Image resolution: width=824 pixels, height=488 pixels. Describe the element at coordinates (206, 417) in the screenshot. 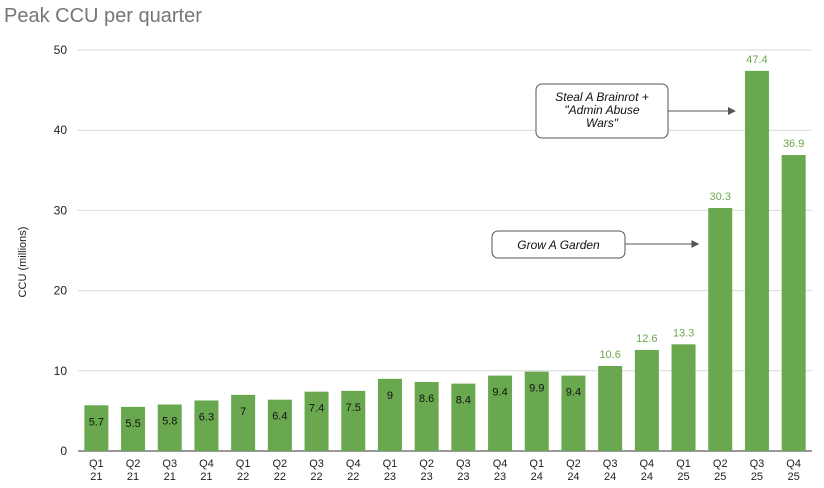

I see `data-label: 6.3` at that location.